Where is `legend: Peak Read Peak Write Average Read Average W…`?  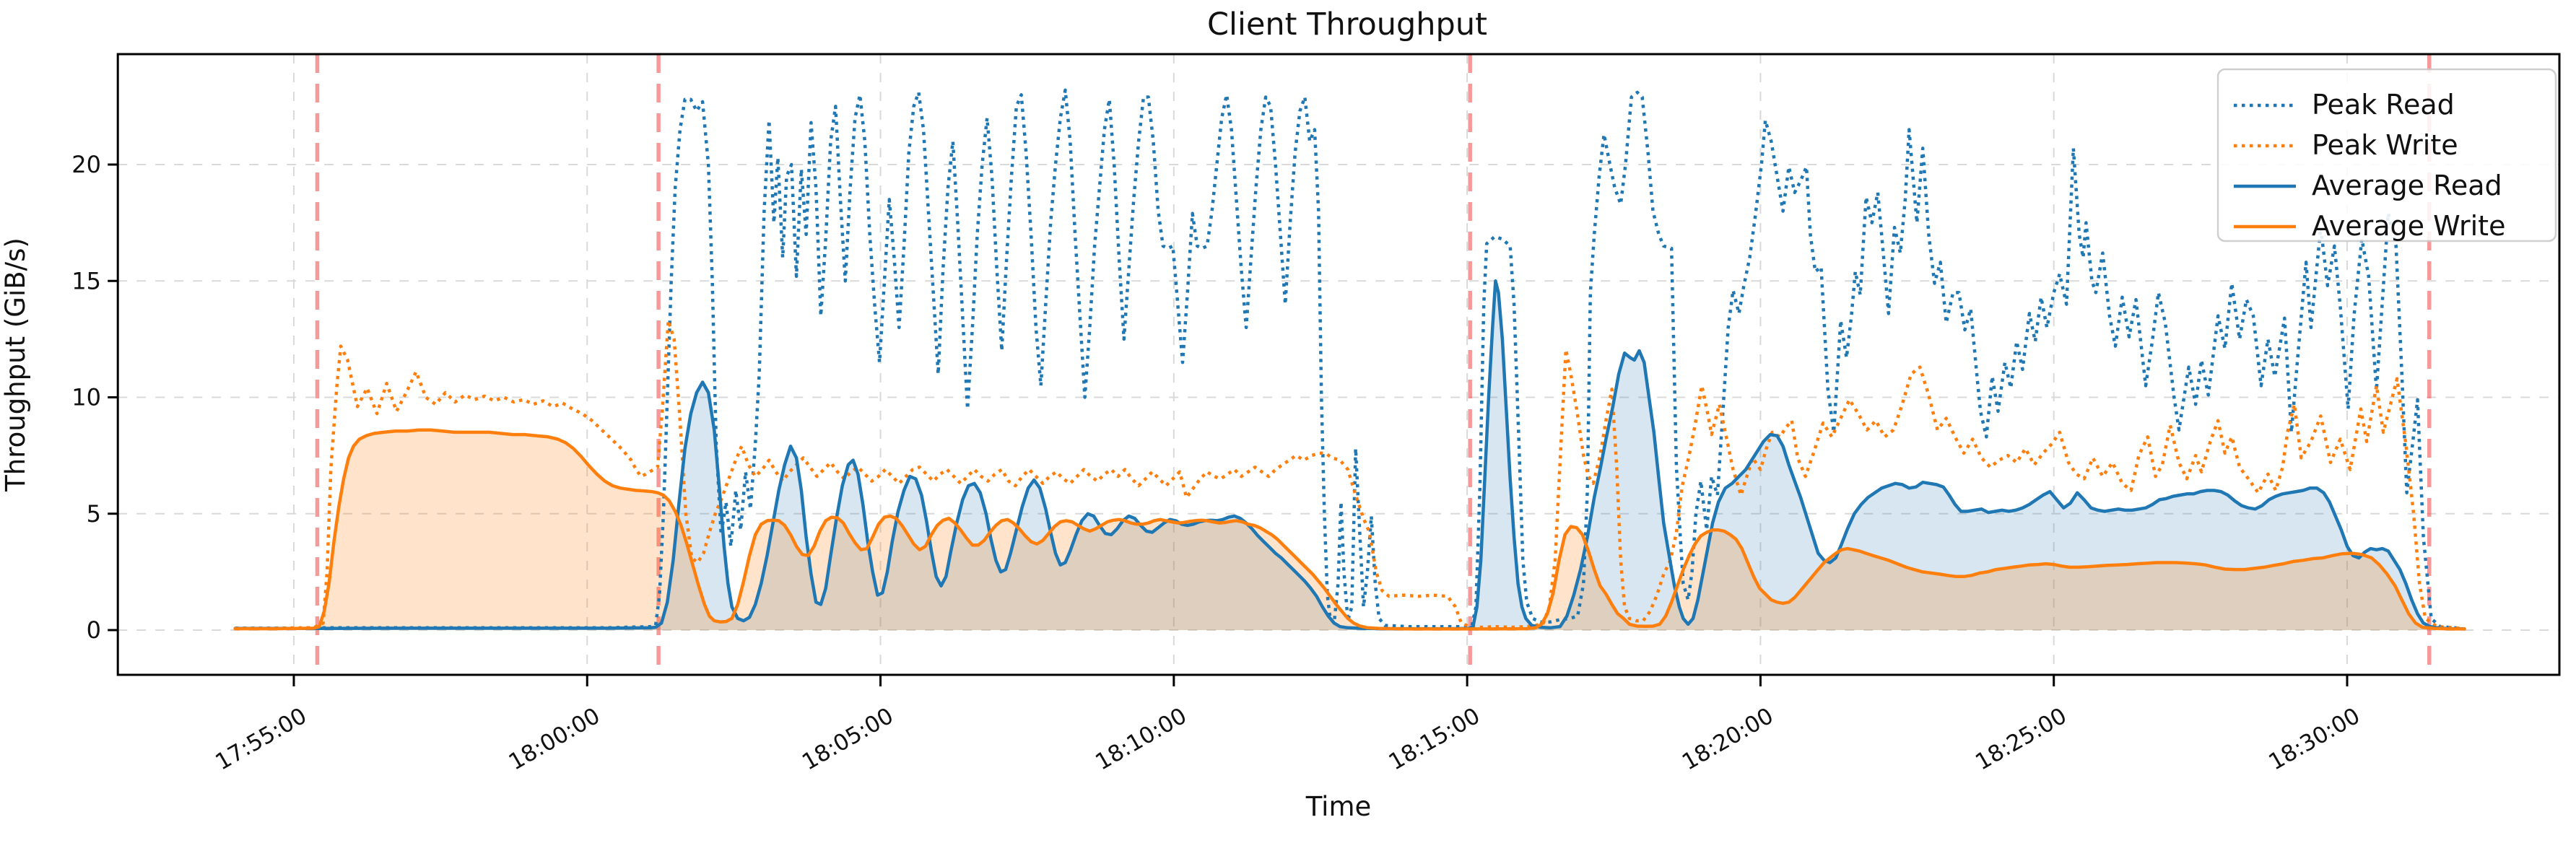 legend: Peak Read Peak Write Average Read Average W… is located at coordinates (2386, 155).